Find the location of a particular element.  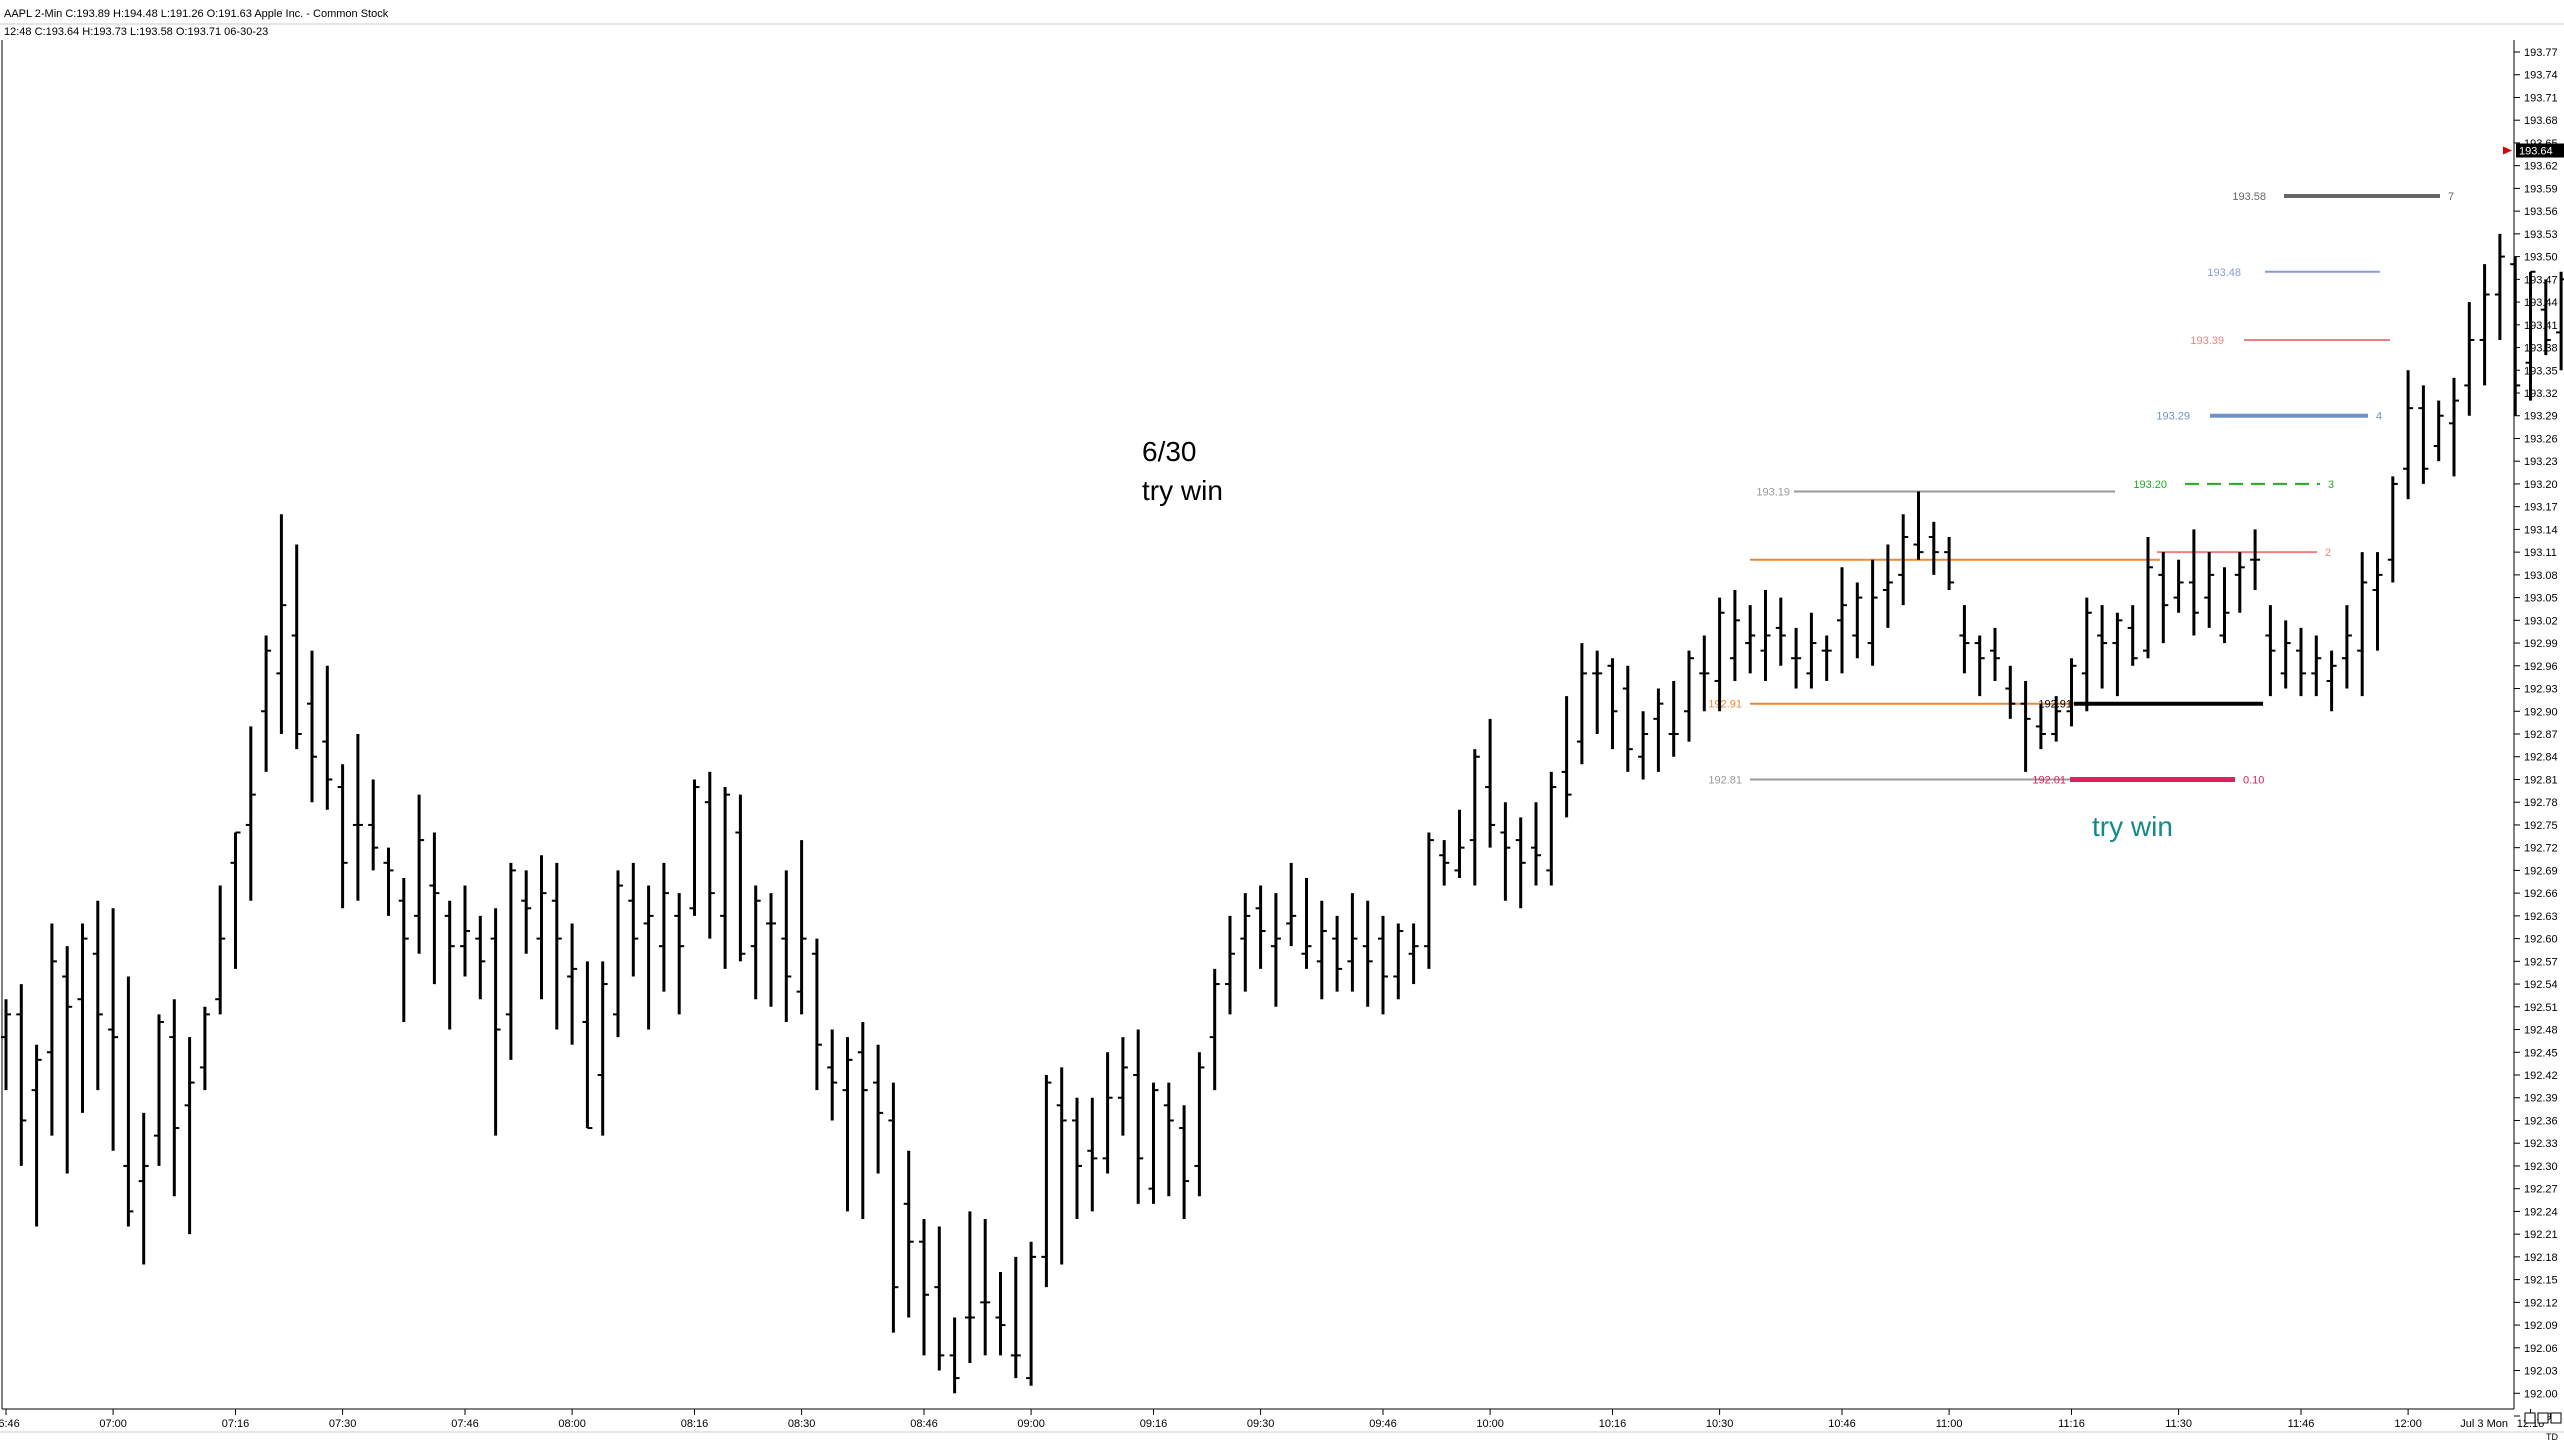

scroll-left-button is located at coordinates (2530, 1418).